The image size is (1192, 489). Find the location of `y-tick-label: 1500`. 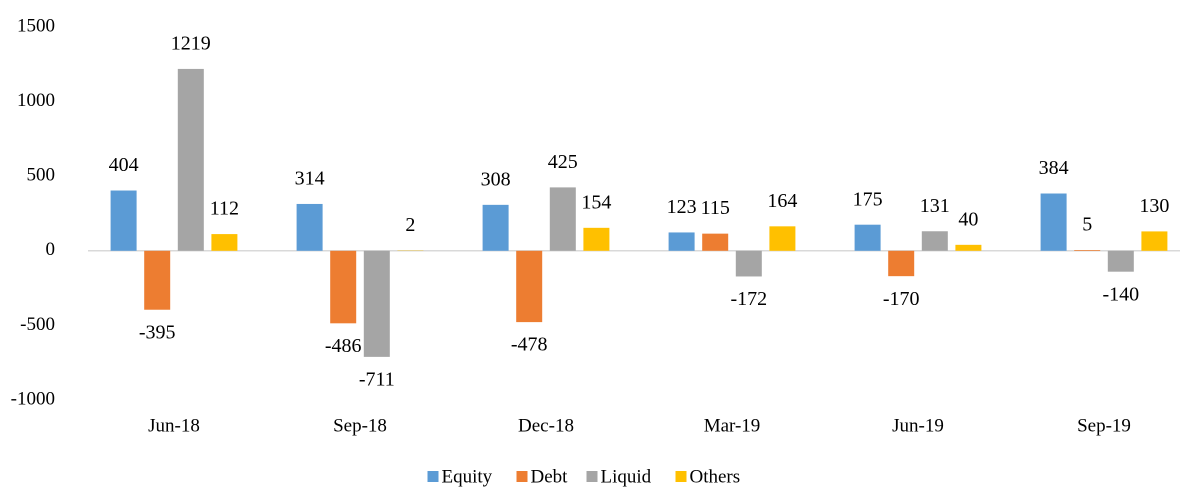

y-tick-label: 1500 is located at coordinates (36, 25).